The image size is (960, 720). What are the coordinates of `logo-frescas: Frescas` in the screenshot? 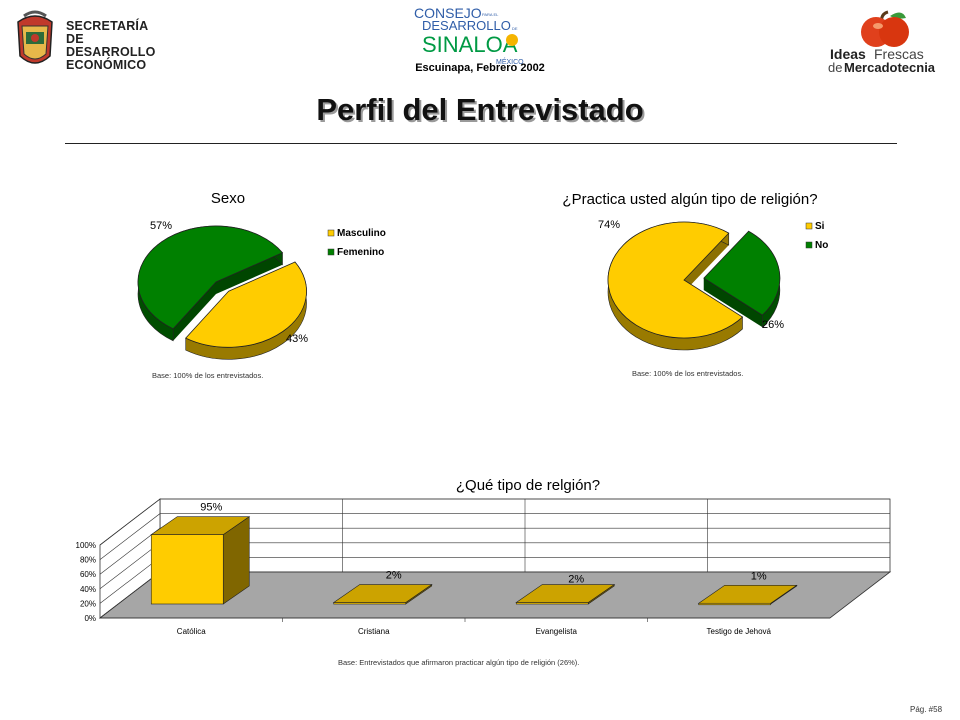 It's located at (899, 54).